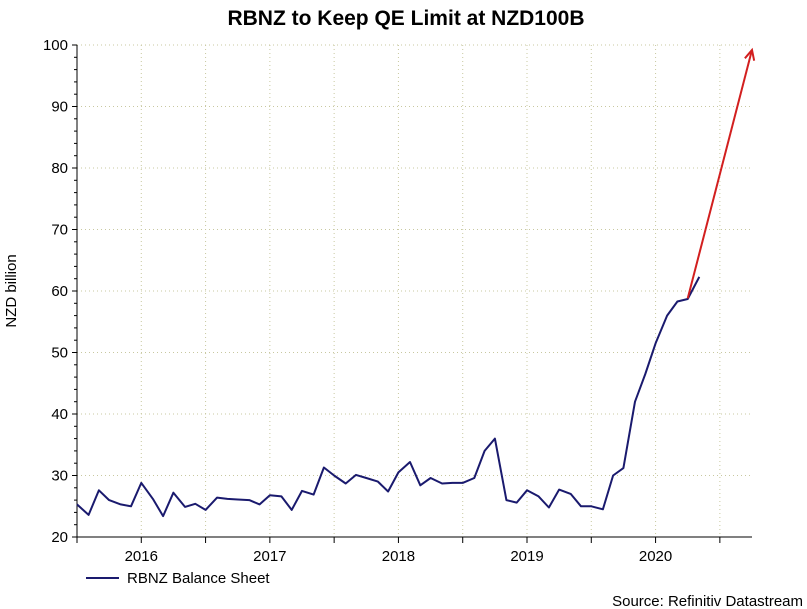 The width and height of the screenshot is (807, 609). I want to click on legend: RBNZ Balance Sheet, so click(178, 578).